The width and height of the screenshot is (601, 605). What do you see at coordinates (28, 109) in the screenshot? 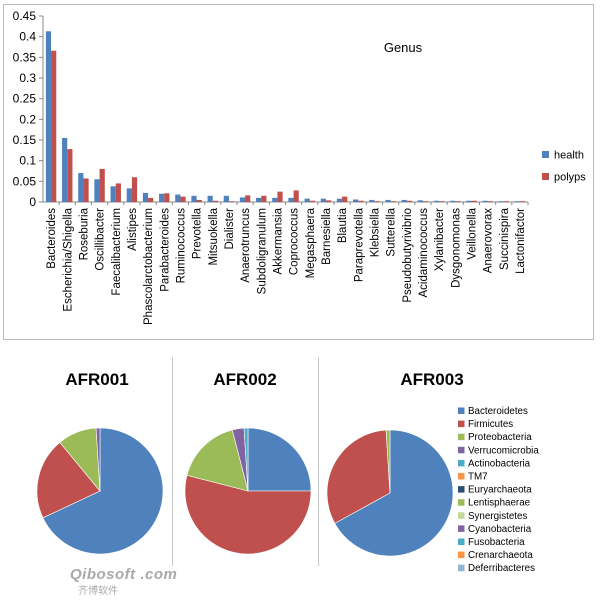
I see `y-axis-ticks: 0 0.05 0.1 0.15 0.2 0.25 0.3 0.35 0.4 0.45` at bounding box center [28, 109].